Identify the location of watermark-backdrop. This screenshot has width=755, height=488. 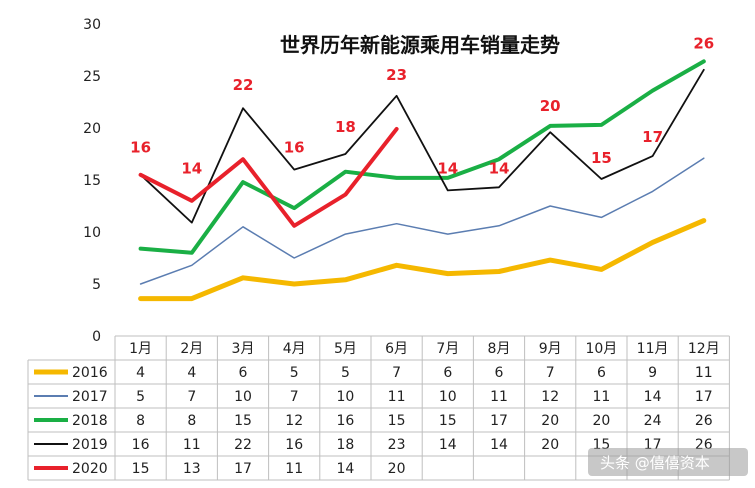
(668, 462).